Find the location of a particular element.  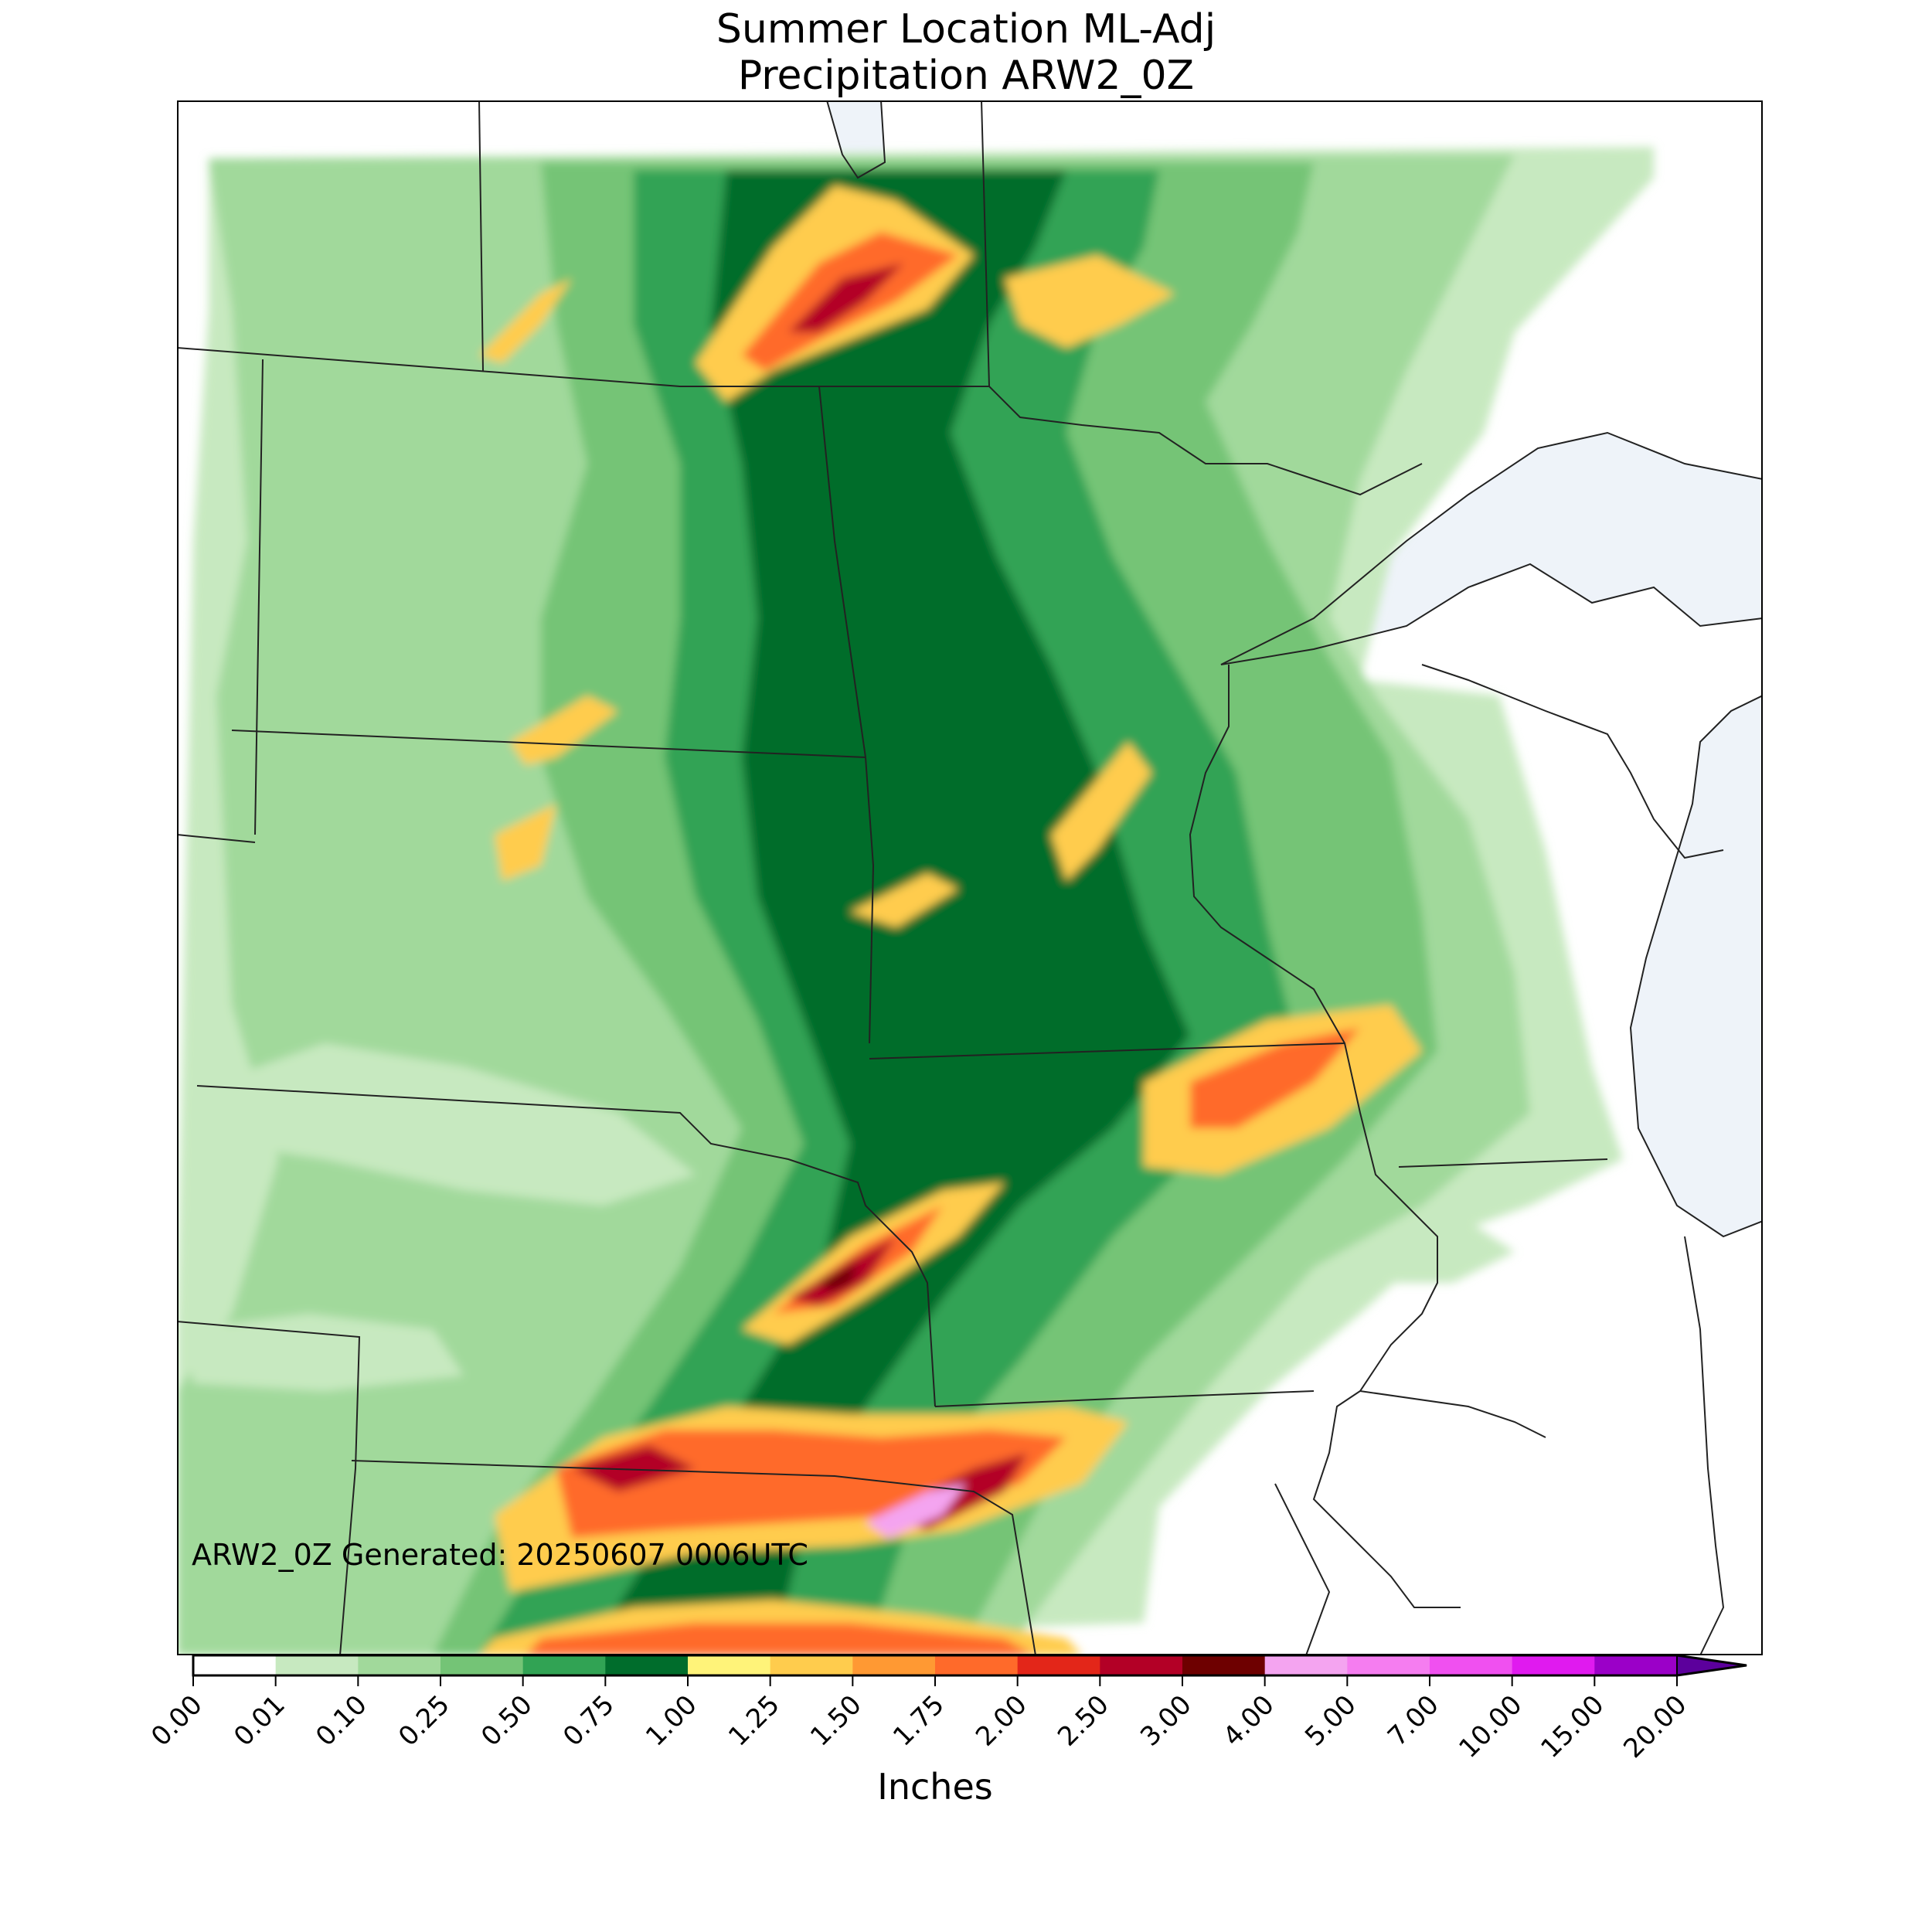

colorbar-outline is located at coordinates (970, 1666).